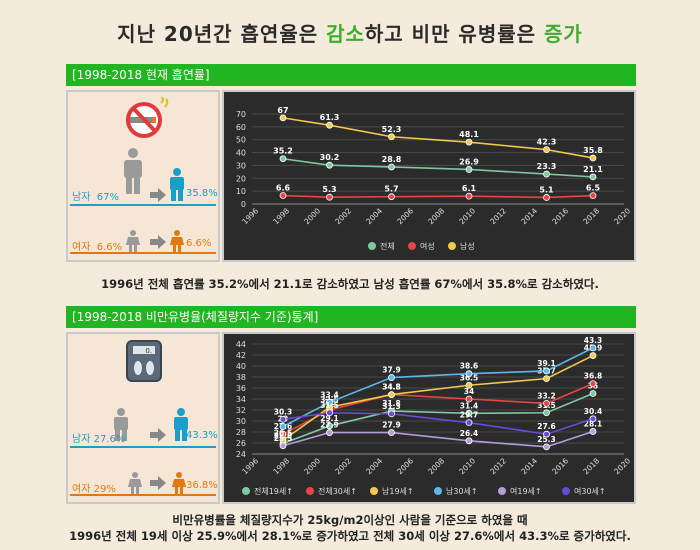 This screenshot has width=700, height=550. I want to click on data-label: 36.5, so click(469, 377).